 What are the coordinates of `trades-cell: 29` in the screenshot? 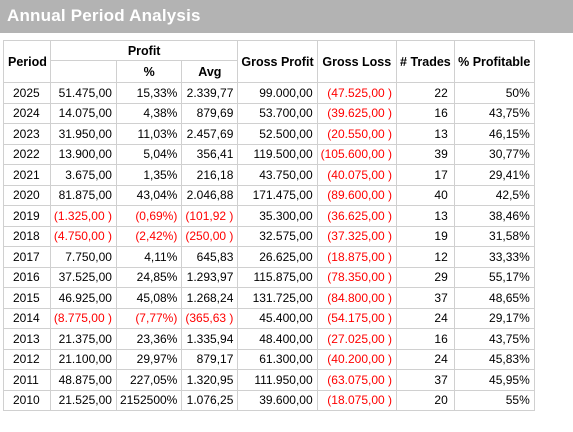 It's located at (425, 277).